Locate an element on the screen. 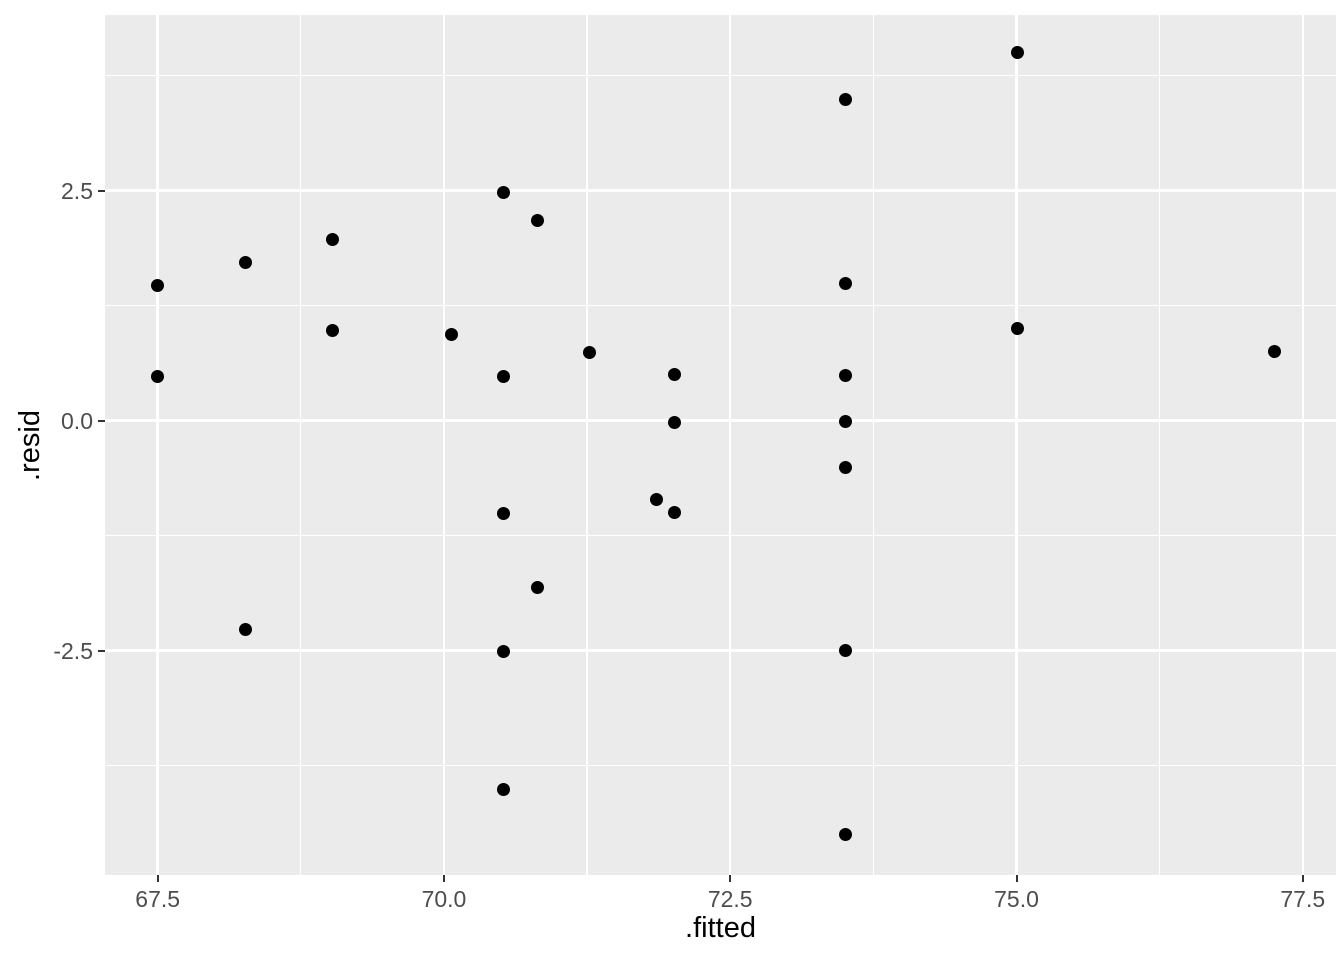 This screenshot has width=1344, height=960. x-axis-title: .fitted is located at coordinates (720, 928).